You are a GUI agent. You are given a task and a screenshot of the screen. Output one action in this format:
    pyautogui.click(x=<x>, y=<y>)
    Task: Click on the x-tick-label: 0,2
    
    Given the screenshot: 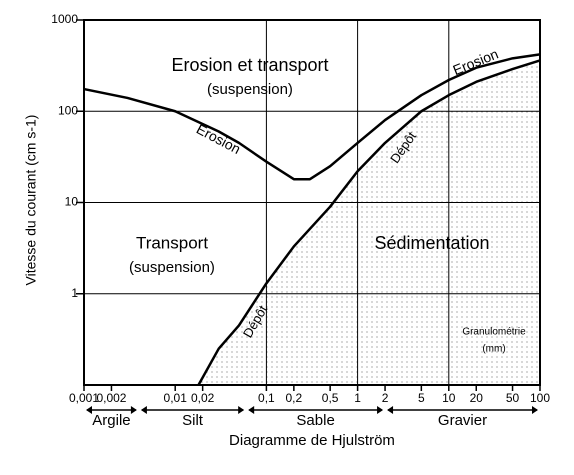 What is the action you would take?
    pyautogui.click(x=294, y=398)
    